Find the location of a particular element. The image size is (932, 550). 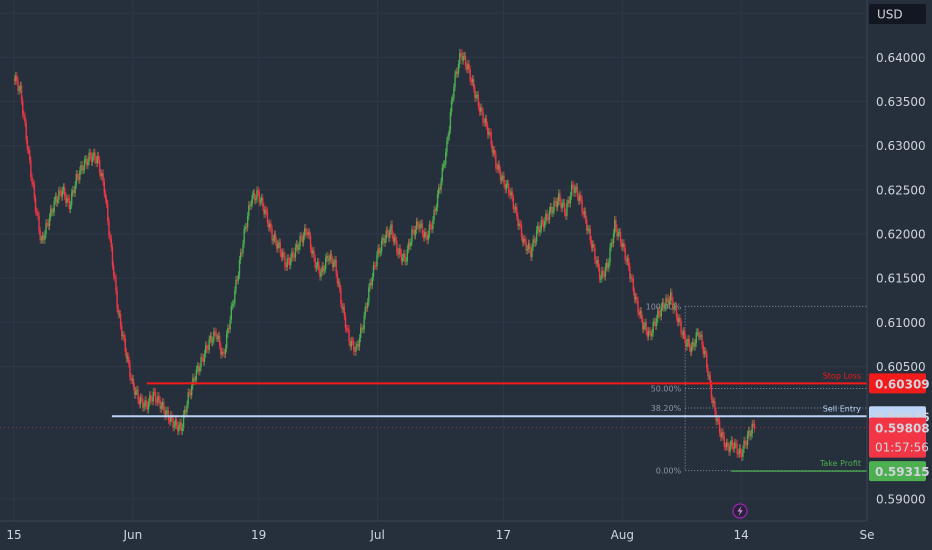

price-tick-label: 0.61500 is located at coordinates (901, 279).